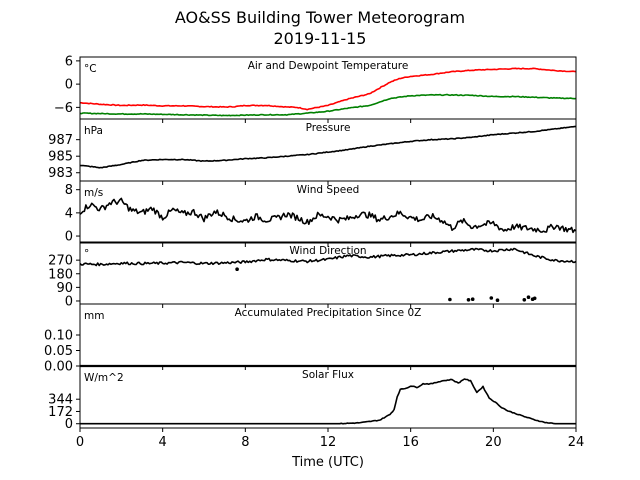  Describe the element at coordinates (86, 254) in the screenshot. I see `panel-4-unit: °` at that location.